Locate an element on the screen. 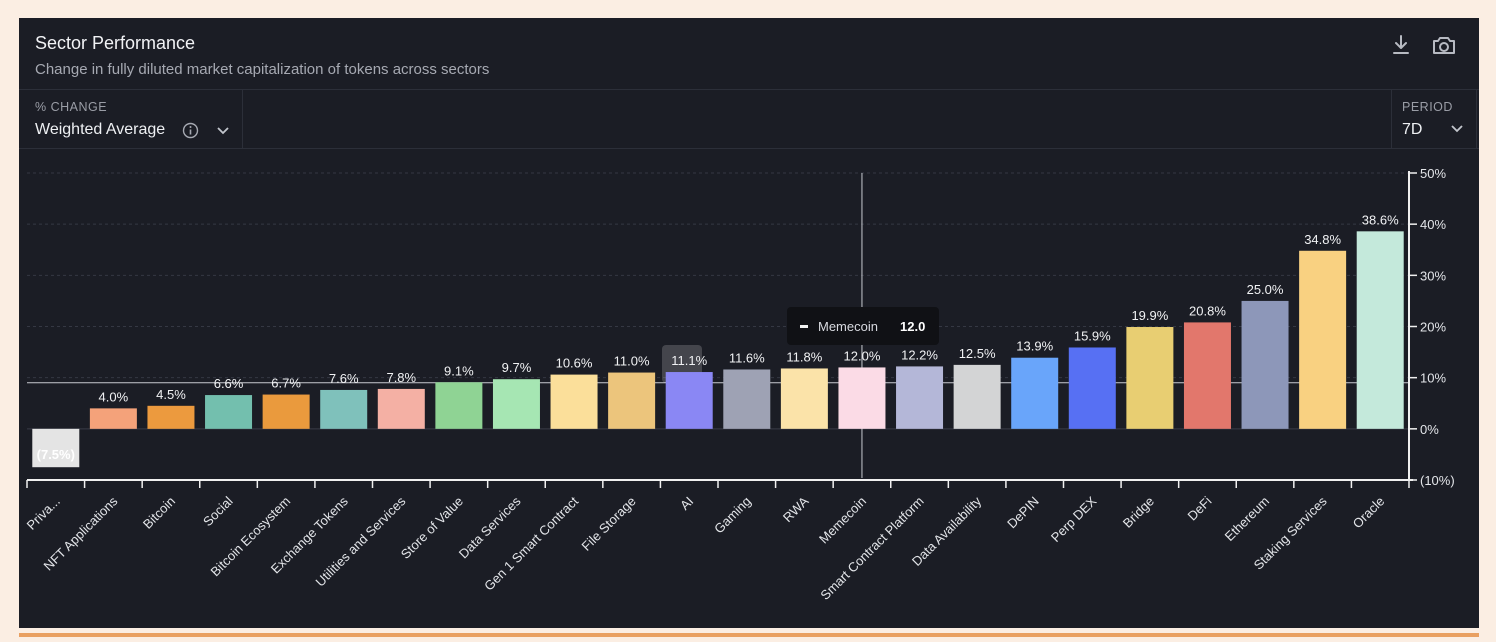 Image resolution: width=1496 pixels, height=642 pixels. y-tick-label: 10% is located at coordinates (1433, 378).